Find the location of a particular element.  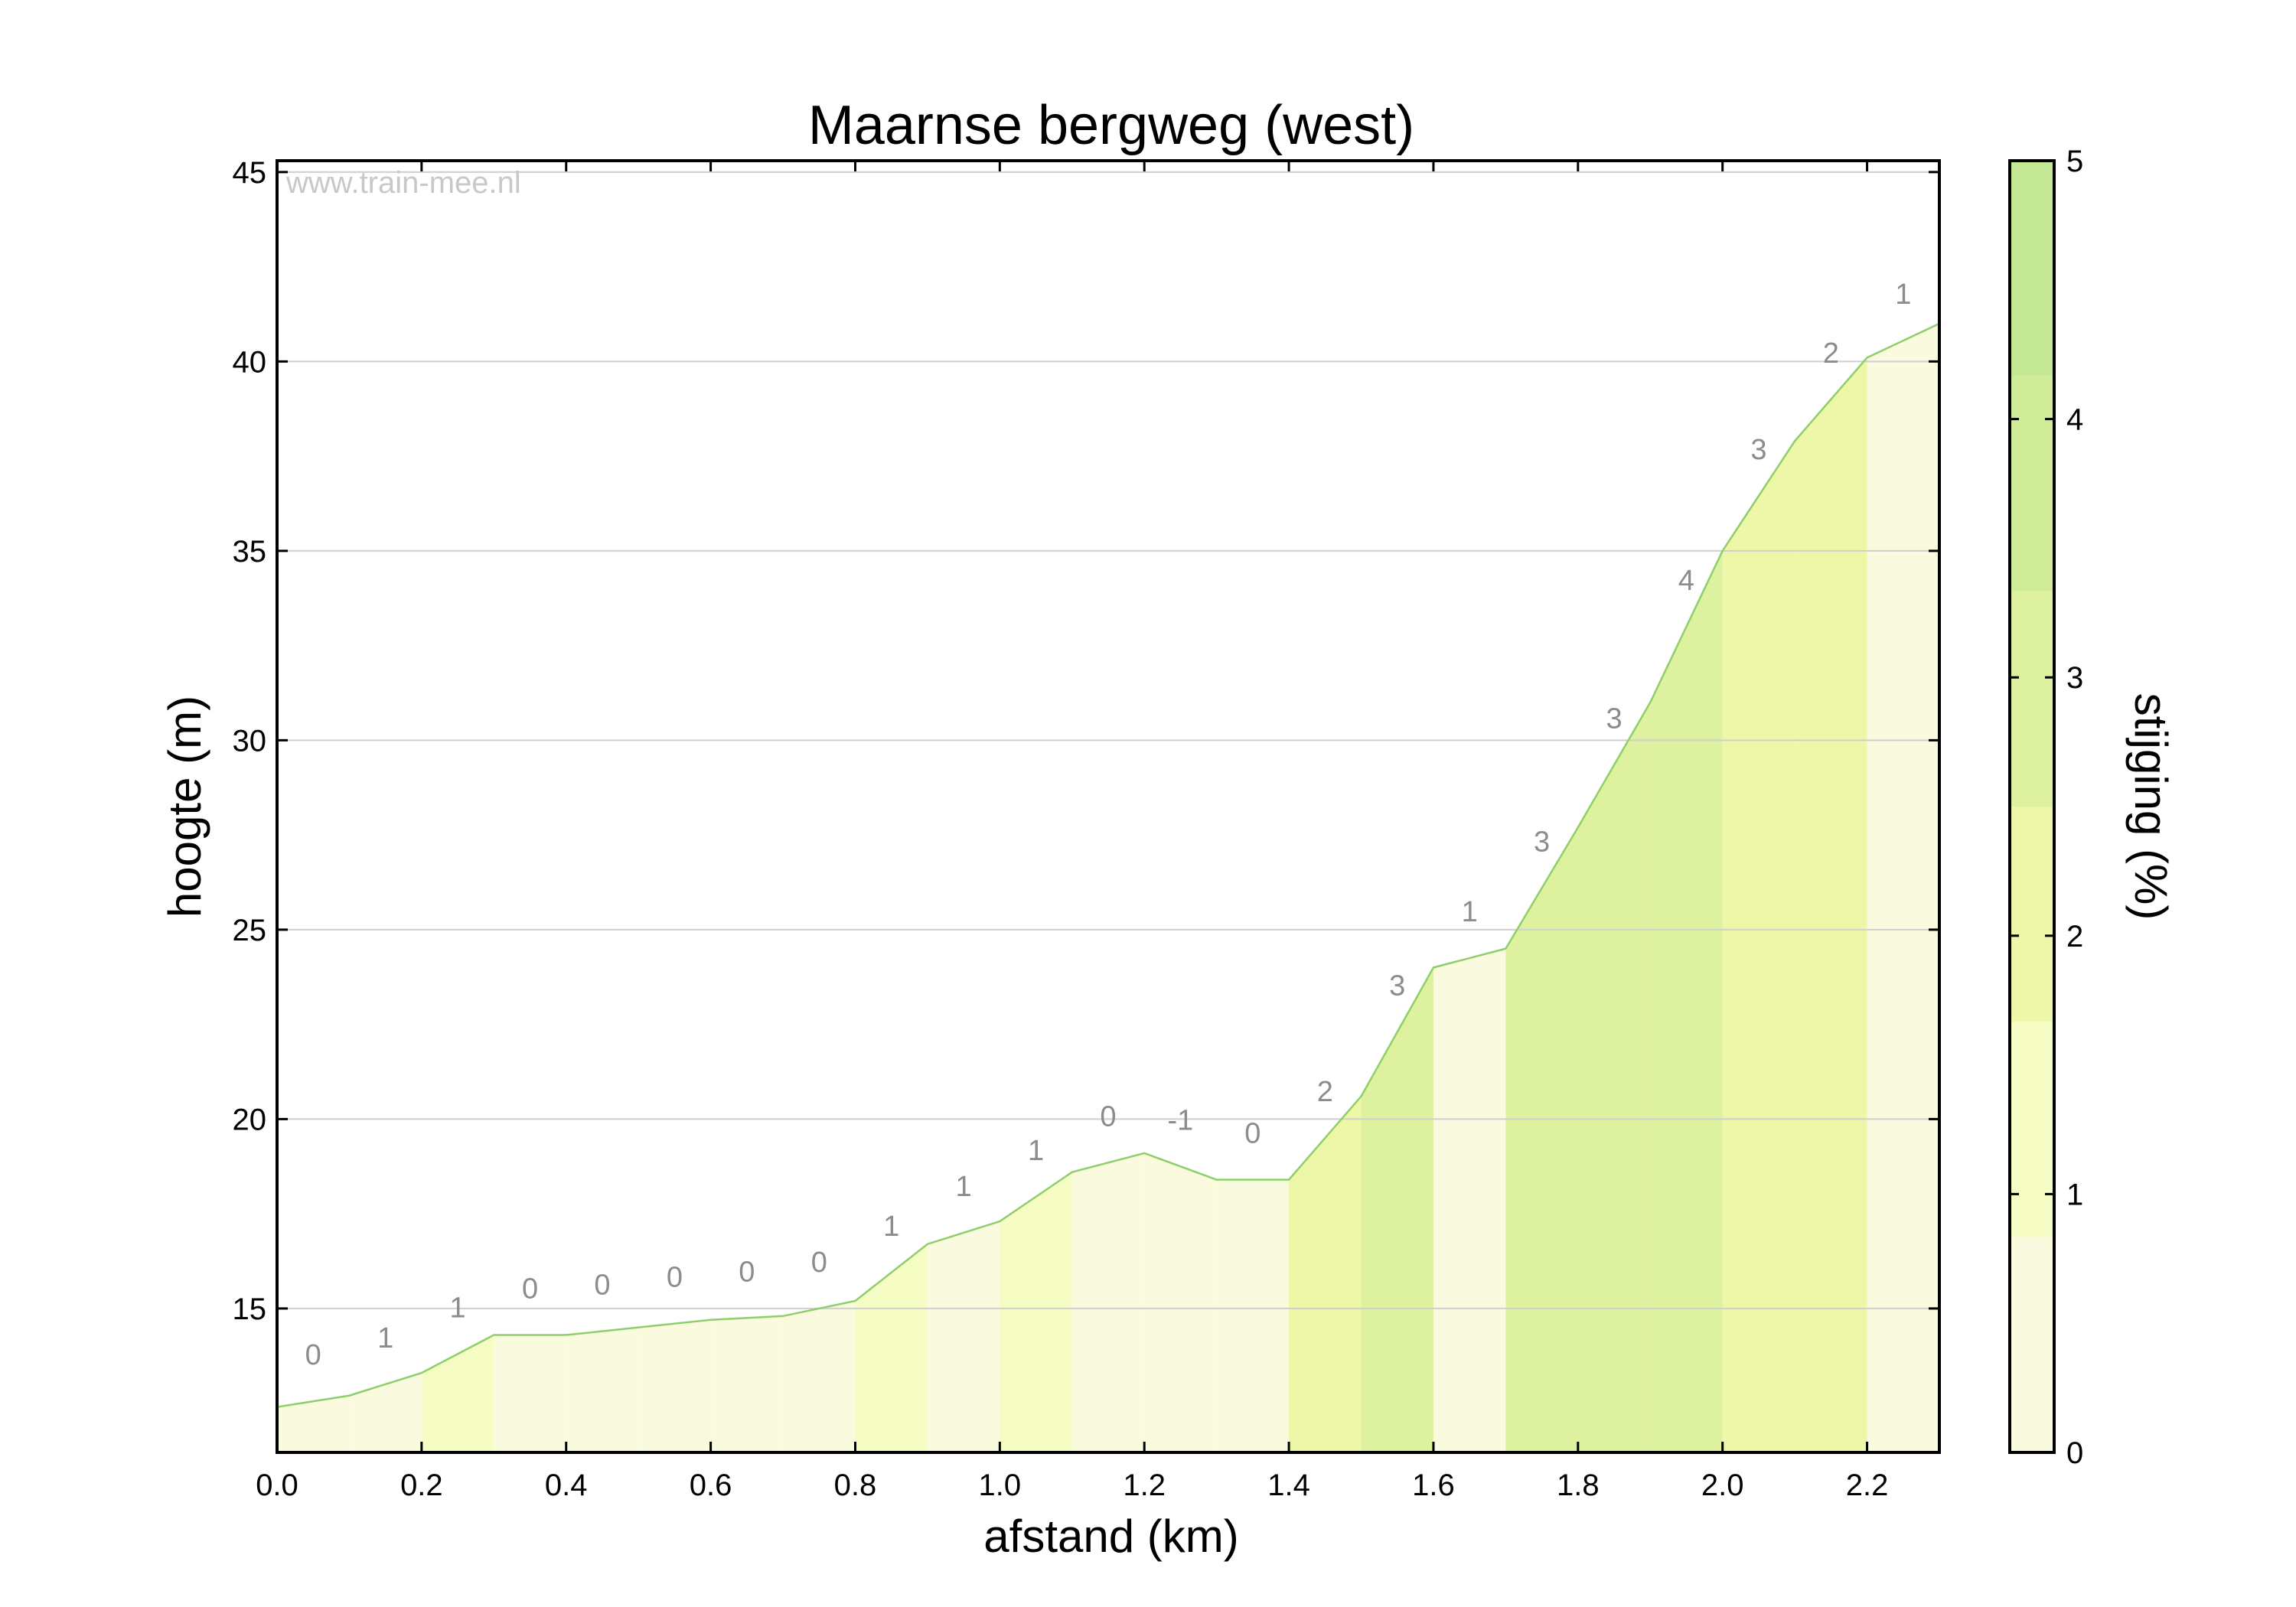

x-tick-label: 1.2 is located at coordinates (1144, 1485).